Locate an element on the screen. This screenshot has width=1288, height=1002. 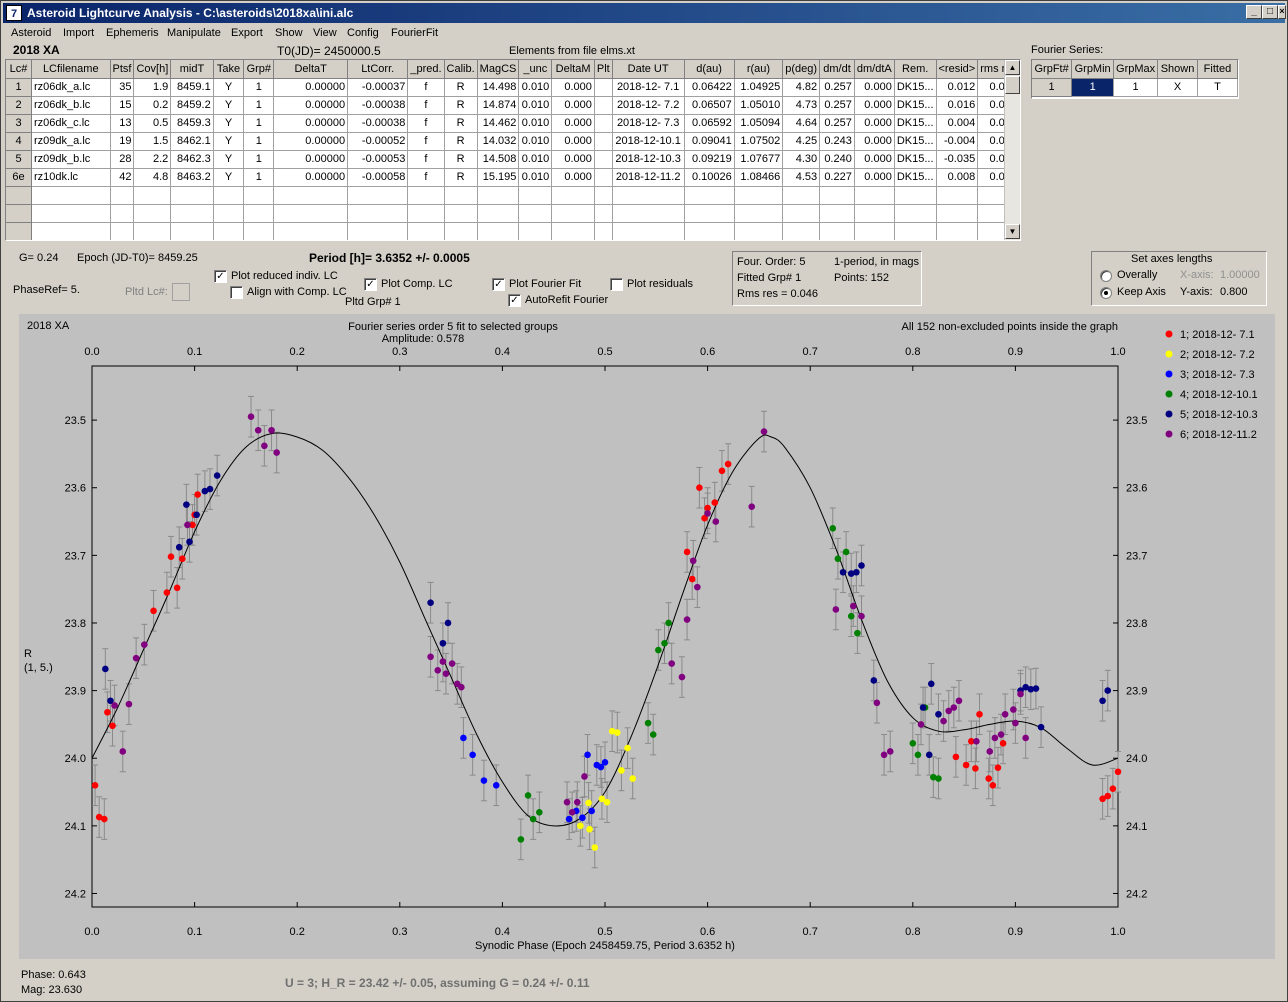
table-cell: 15 is located at coordinates (122, 105).